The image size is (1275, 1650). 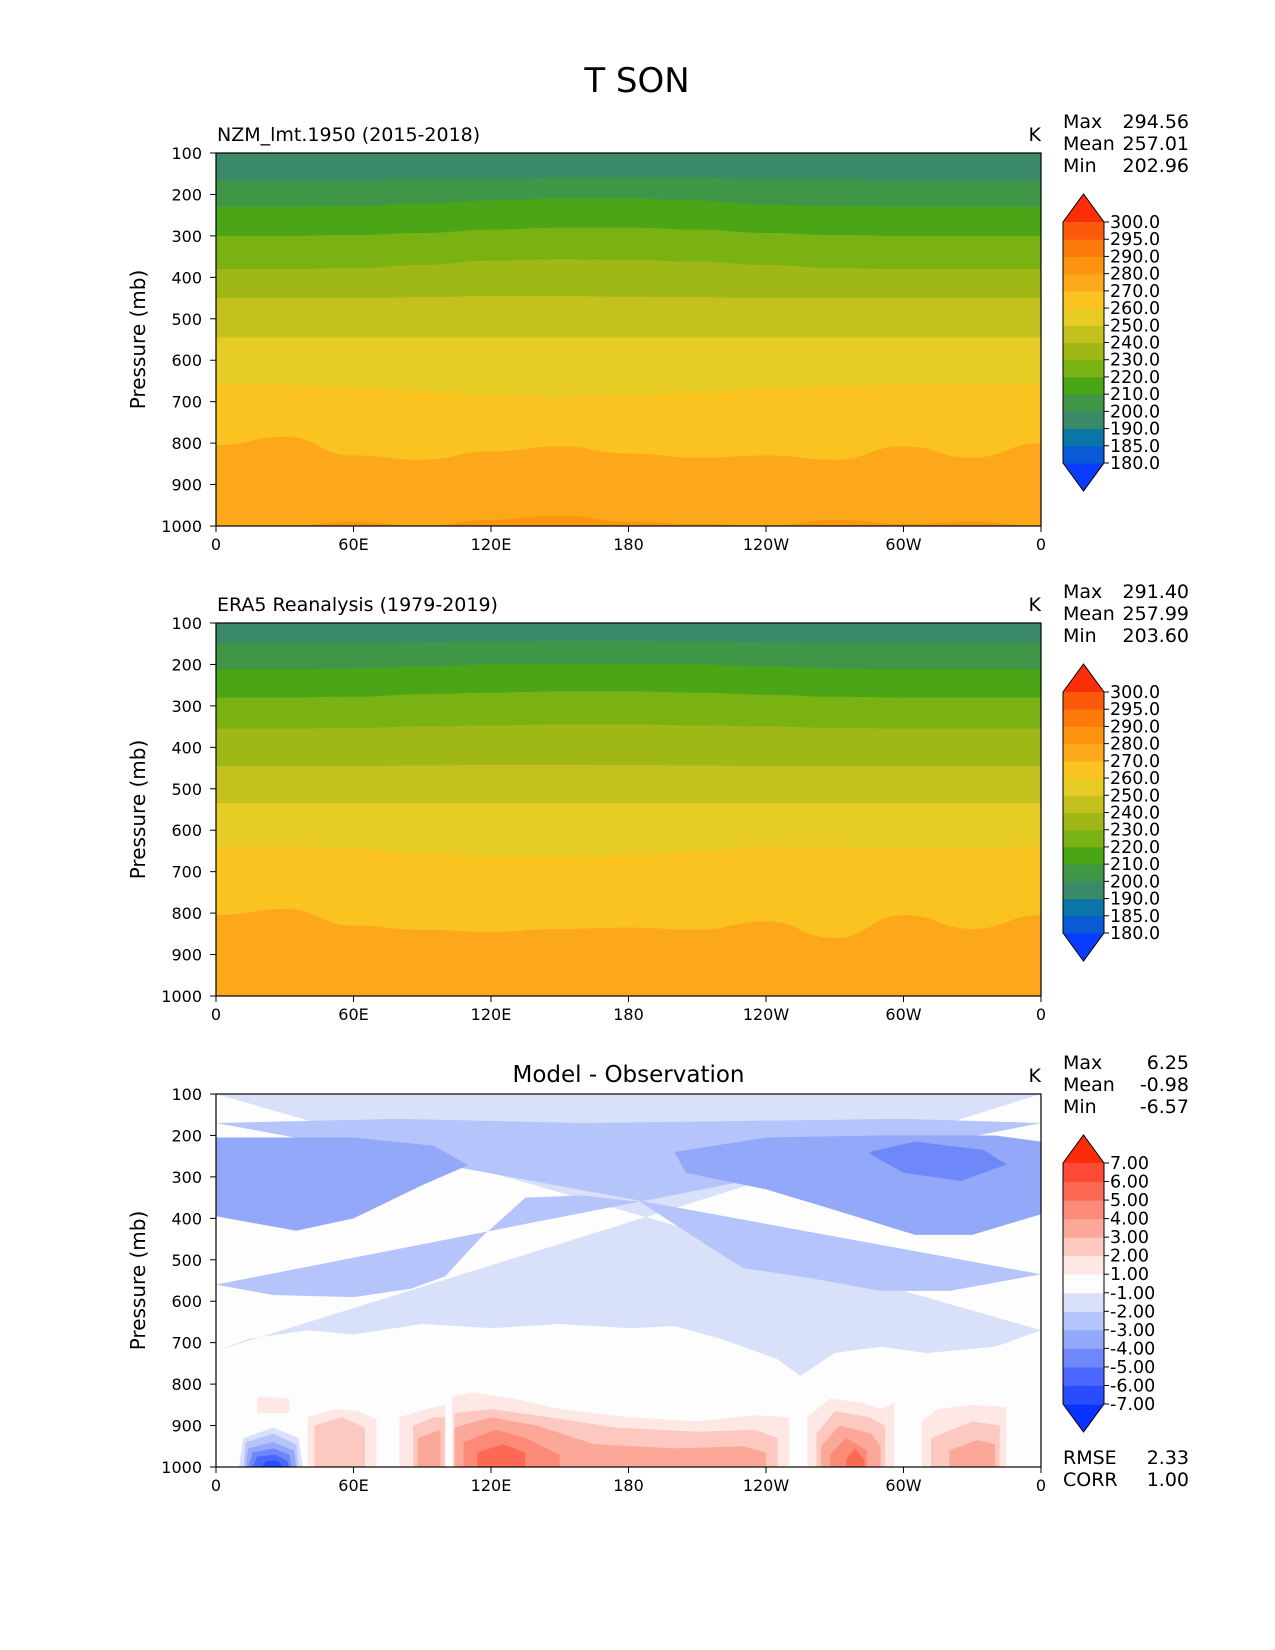 I want to click on colorbar-label: -1.00, so click(x=1132, y=1294).